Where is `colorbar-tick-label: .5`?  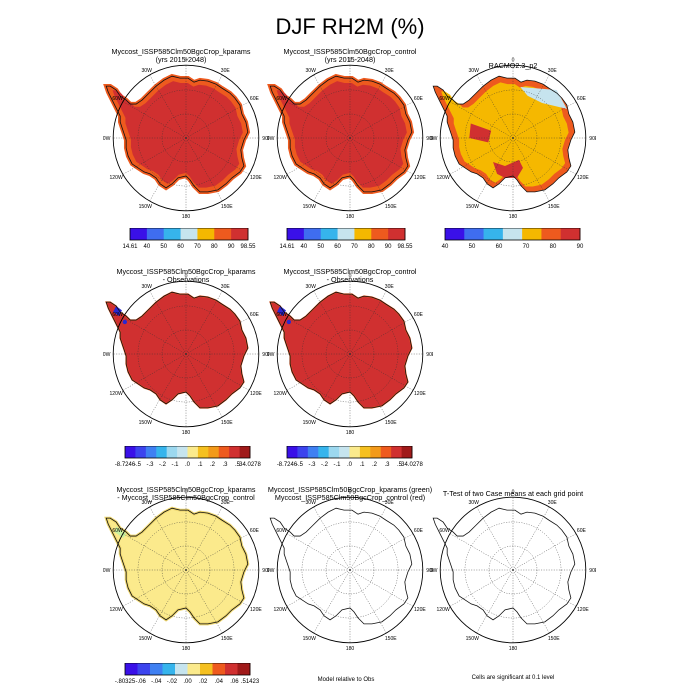 colorbar-tick-label: .5 is located at coordinates (238, 465).